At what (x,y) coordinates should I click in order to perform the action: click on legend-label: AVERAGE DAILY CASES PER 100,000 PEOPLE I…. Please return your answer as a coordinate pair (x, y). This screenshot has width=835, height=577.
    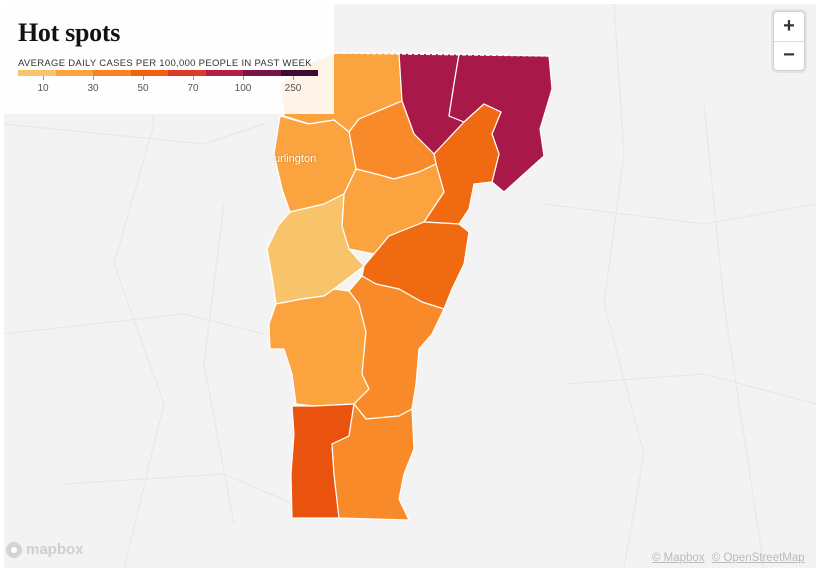
    Looking at the image, I should click on (165, 63).